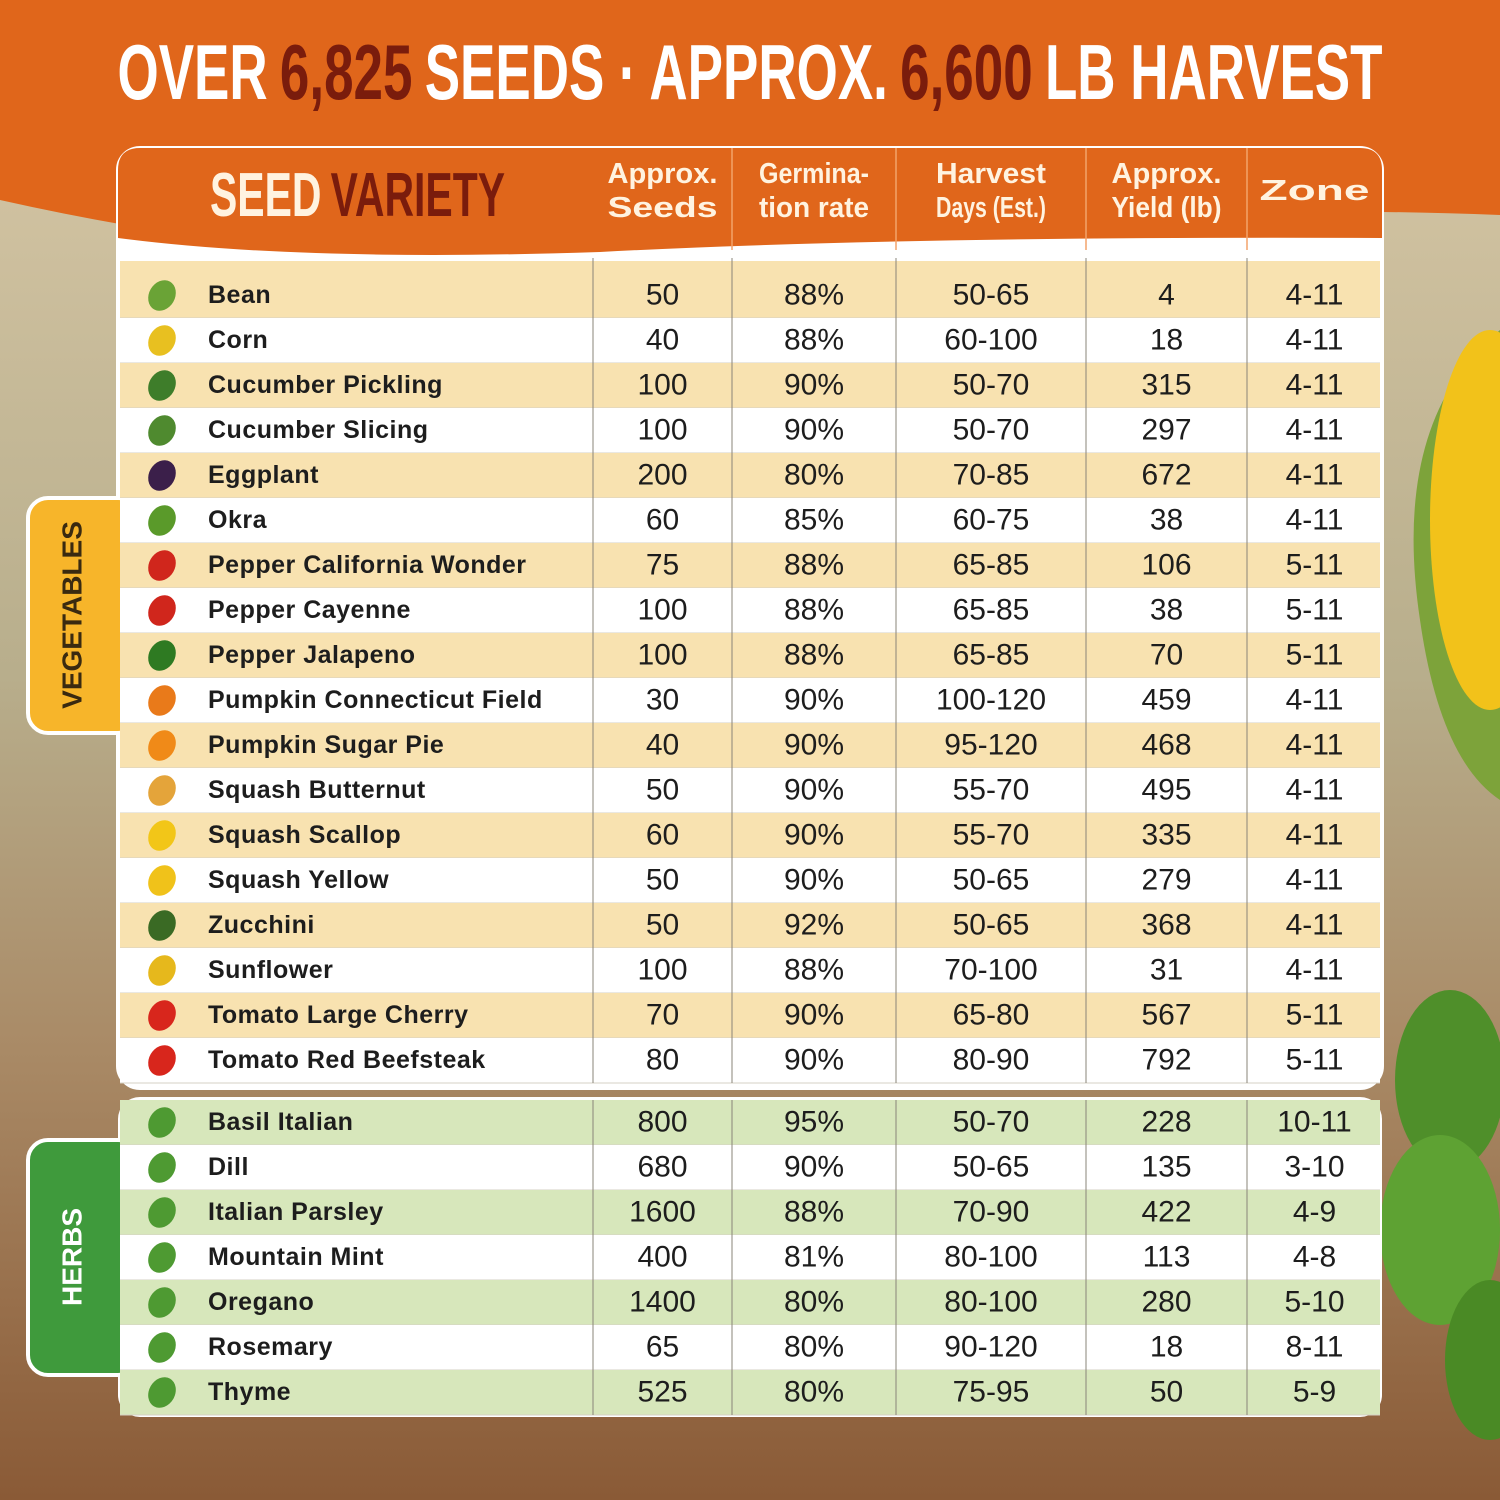 Image resolution: width=1500 pixels, height=1500 pixels. I want to click on cell-value: 1400, so click(662, 1301).